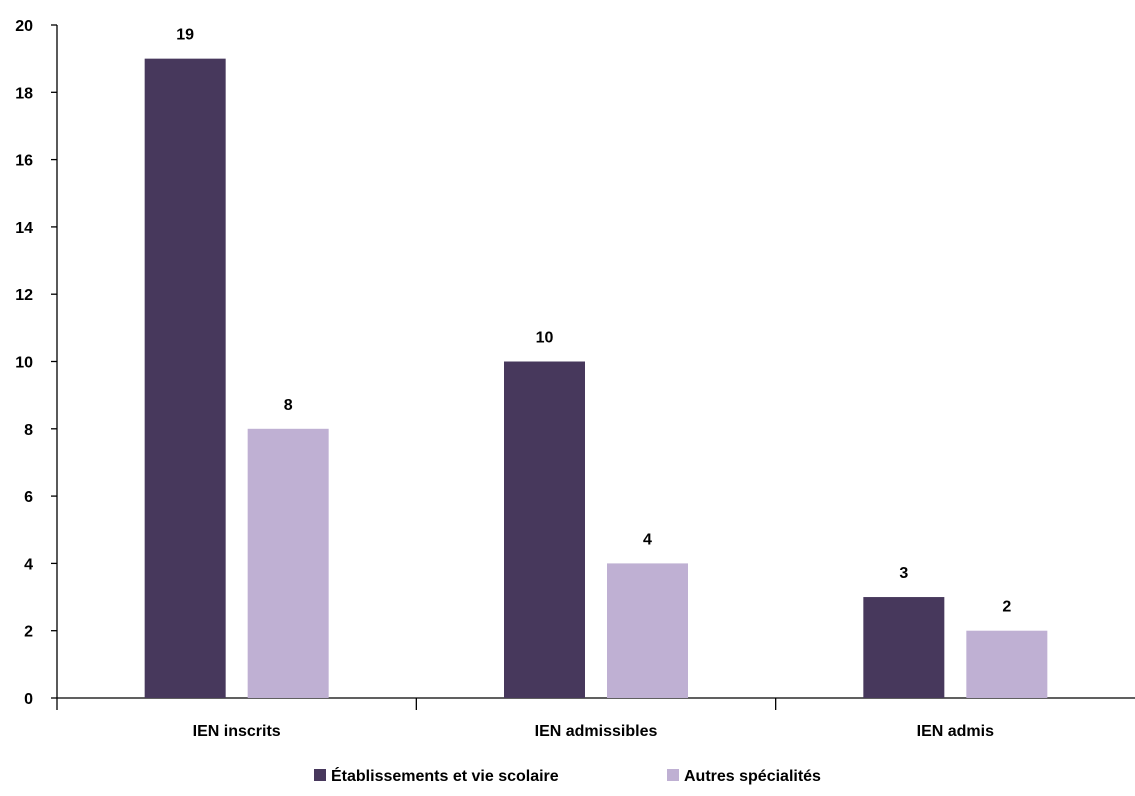 Image resolution: width=1135 pixels, height=796 pixels. What do you see at coordinates (445, 775) in the screenshot?
I see `legend-label: Établissements et vie scolaire` at bounding box center [445, 775].